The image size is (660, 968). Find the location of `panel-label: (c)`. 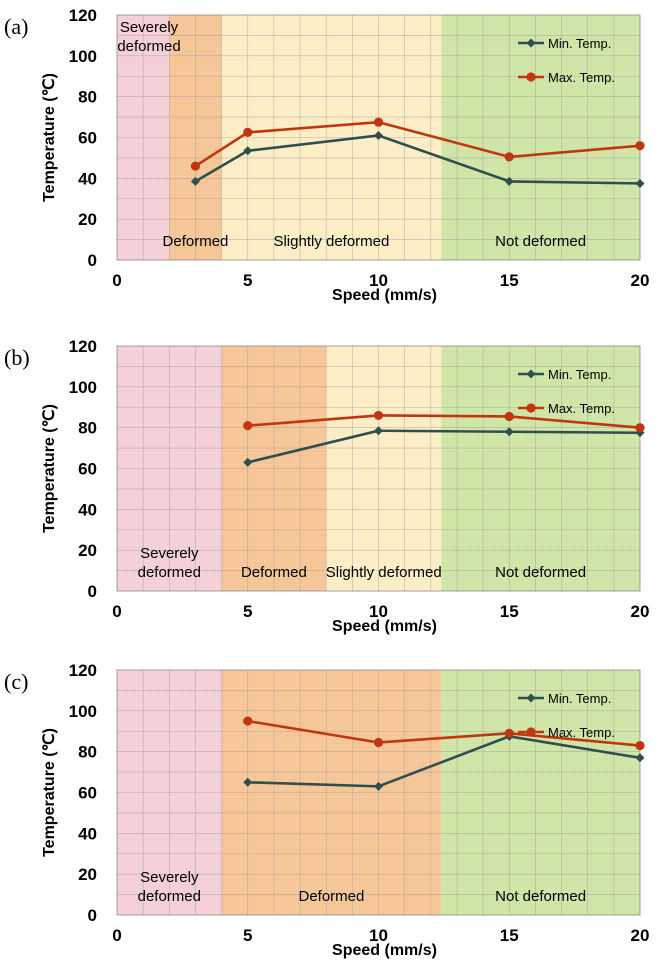

panel-label: (c) is located at coordinates (16, 681).